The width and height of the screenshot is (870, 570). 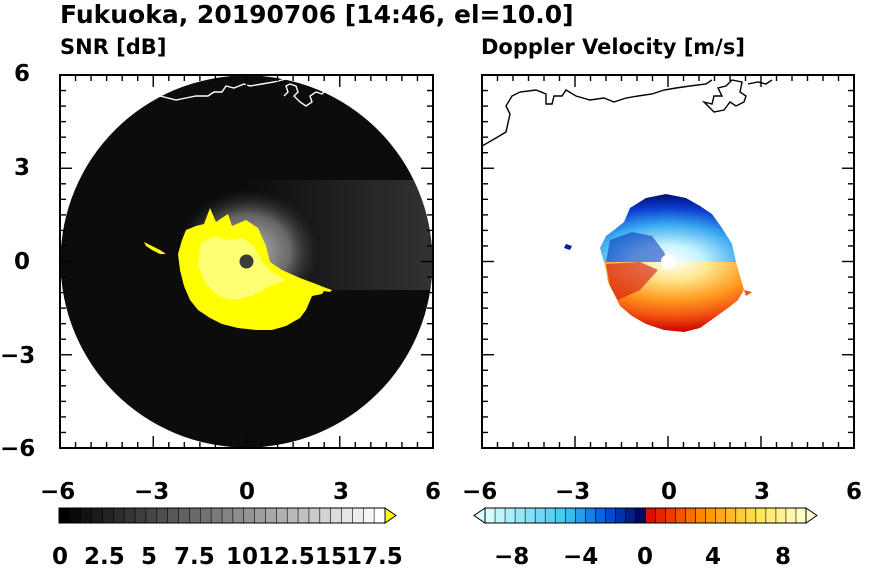 What do you see at coordinates (581, 557) in the screenshot?
I see `velocity-colorbar-label: −4` at bounding box center [581, 557].